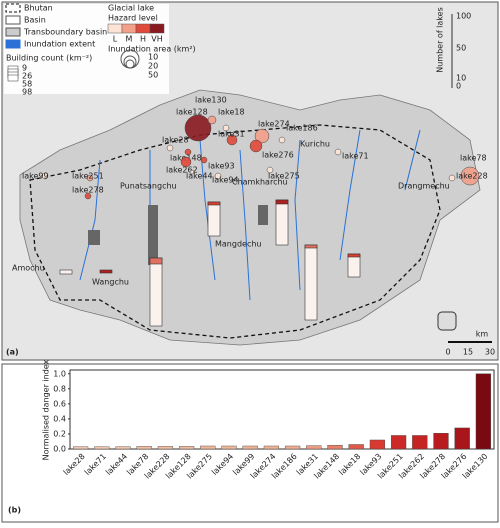 Image resolution: width=500 pixels, height=528 pixels. What do you see at coordinates (225, 180) in the screenshot?
I see `lake-label: lake94` at bounding box center [225, 180].